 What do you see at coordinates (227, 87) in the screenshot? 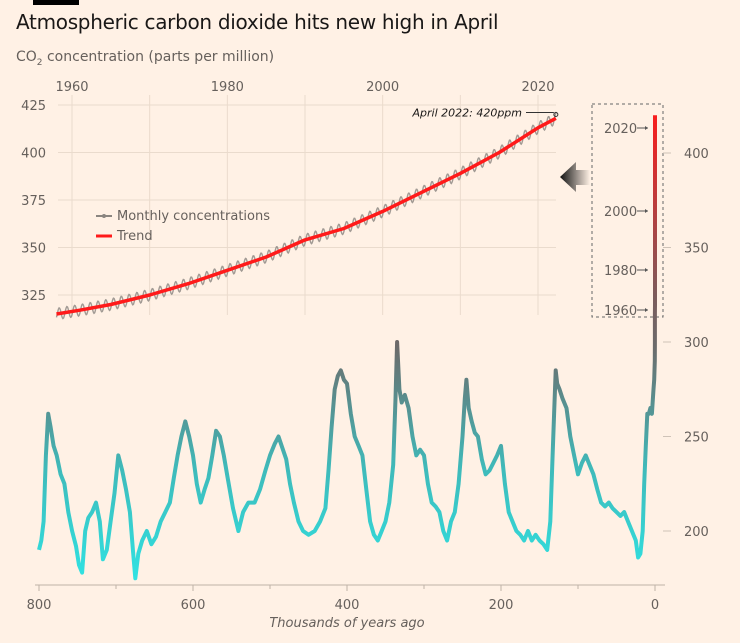
I see `inset-x-tick-label: 1980` at bounding box center [227, 87].